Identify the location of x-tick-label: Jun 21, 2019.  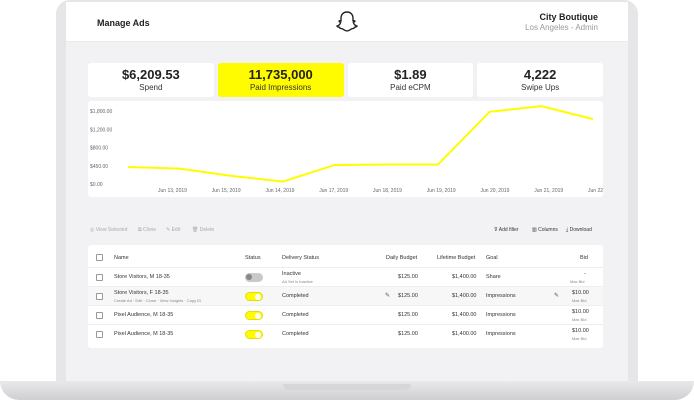
(548, 191).